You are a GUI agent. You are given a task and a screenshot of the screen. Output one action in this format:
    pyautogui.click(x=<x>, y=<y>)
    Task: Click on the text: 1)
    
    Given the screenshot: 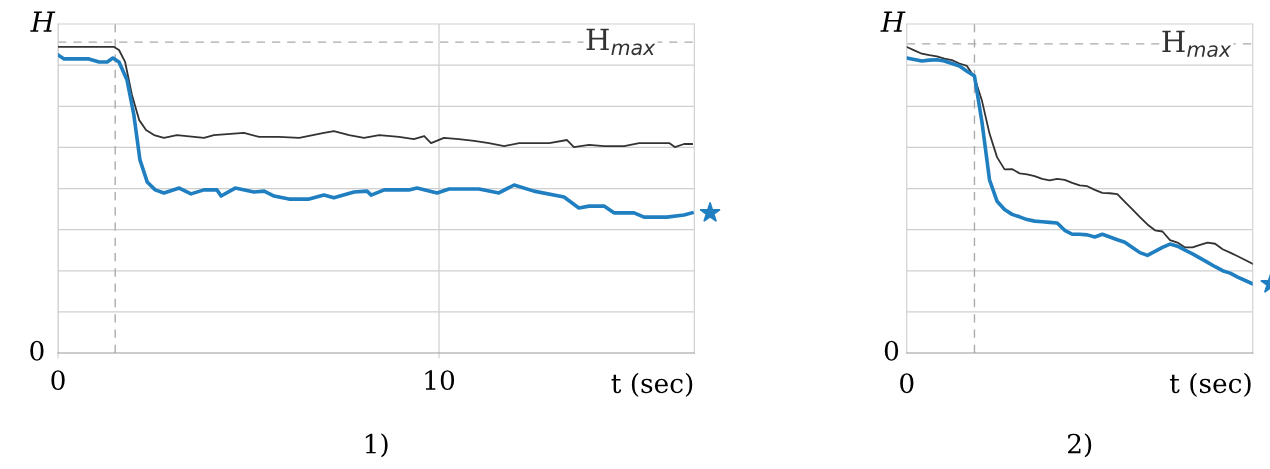 What is the action you would take?
    pyautogui.click(x=376, y=445)
    